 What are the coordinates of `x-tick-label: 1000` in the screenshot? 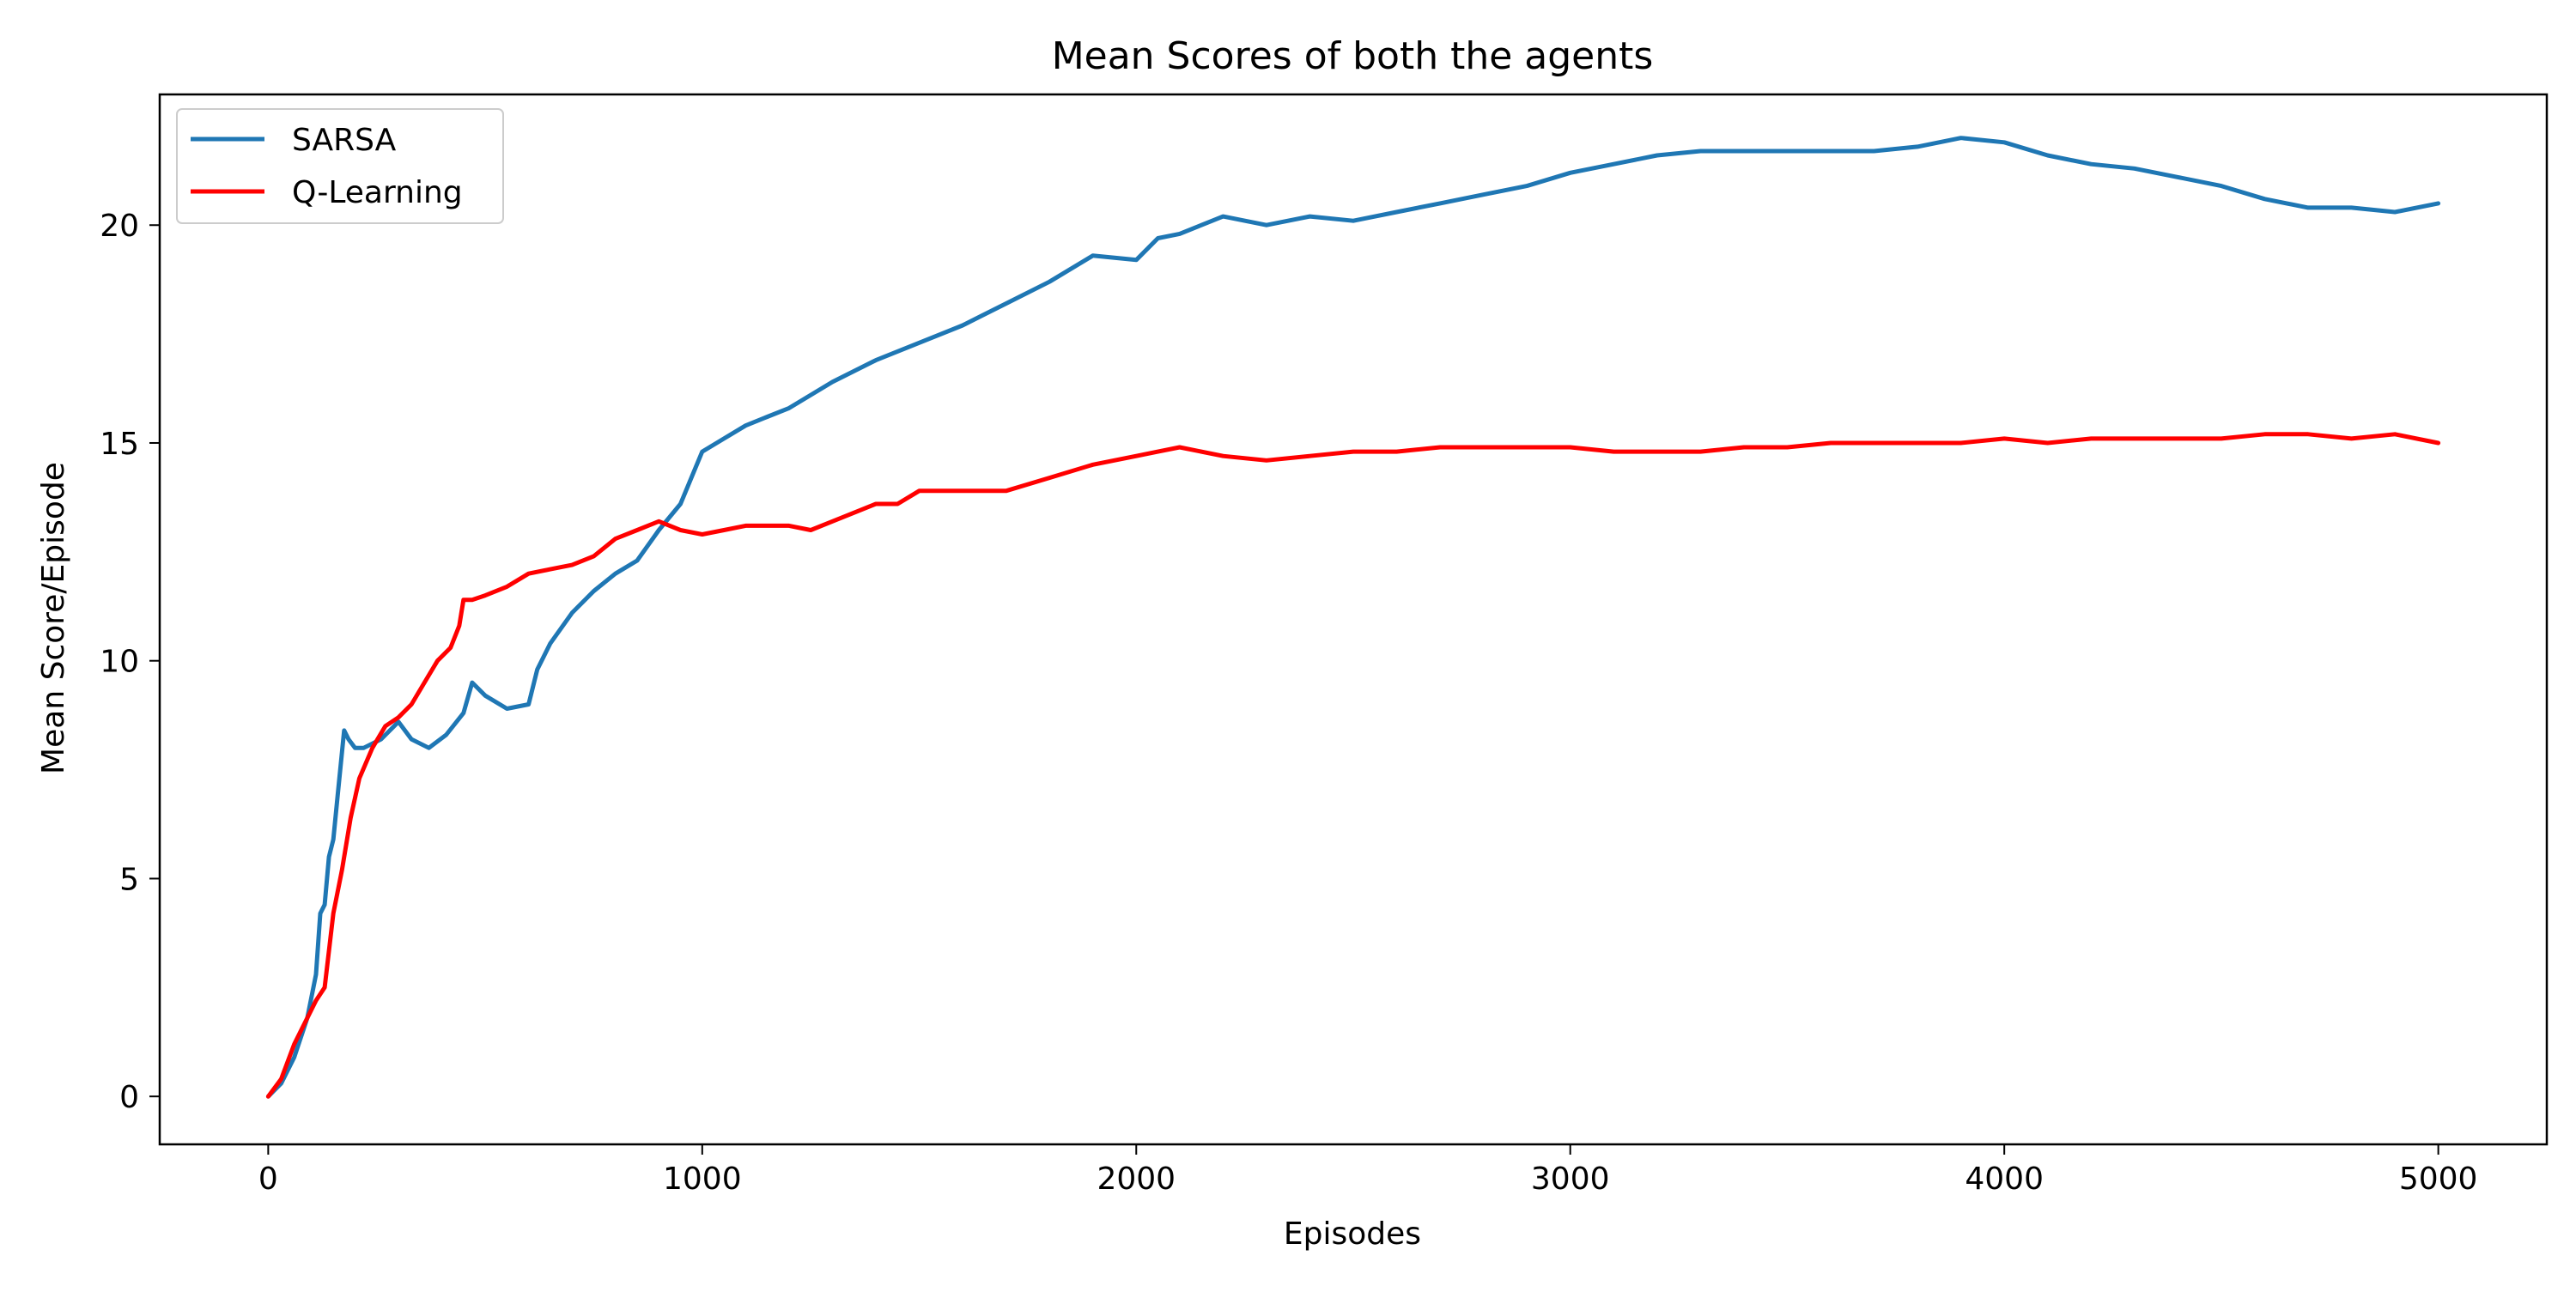 It's located at (702, 1179).